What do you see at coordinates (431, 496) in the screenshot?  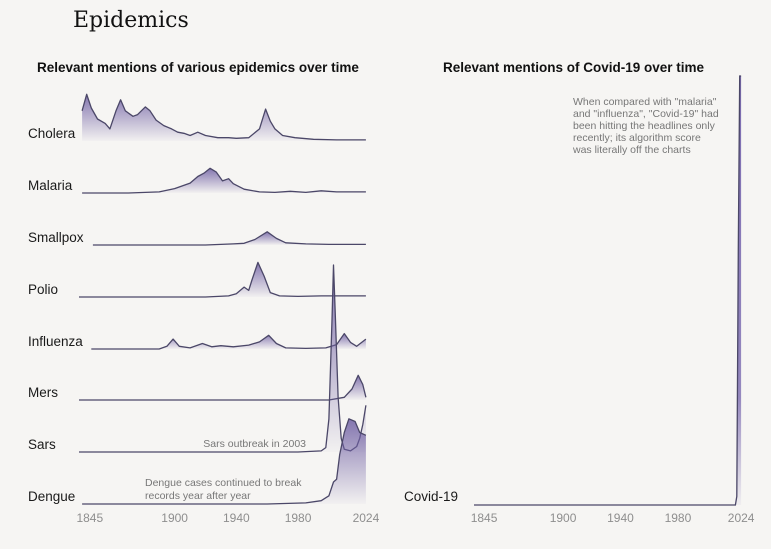 I see `row-label-covid-19: Covid-19` at bounding box center [431, 496].